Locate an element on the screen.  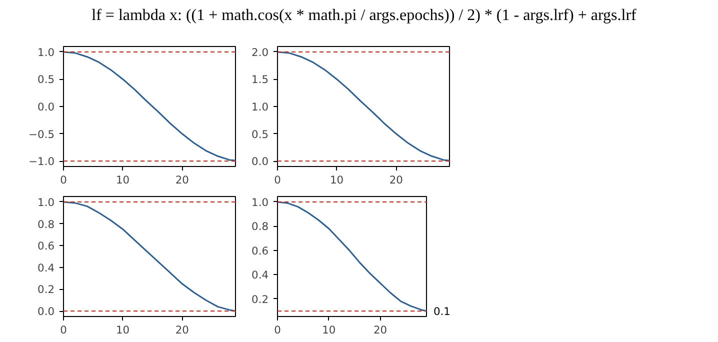
y-tick-label: 1.5 is located at coordinates (260, 79).